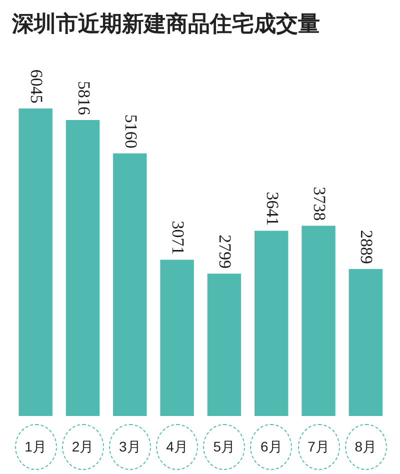 The height and width of the screenshot is (474, 400). I want to click on x-tick-label: 3月, so click(129, 446).